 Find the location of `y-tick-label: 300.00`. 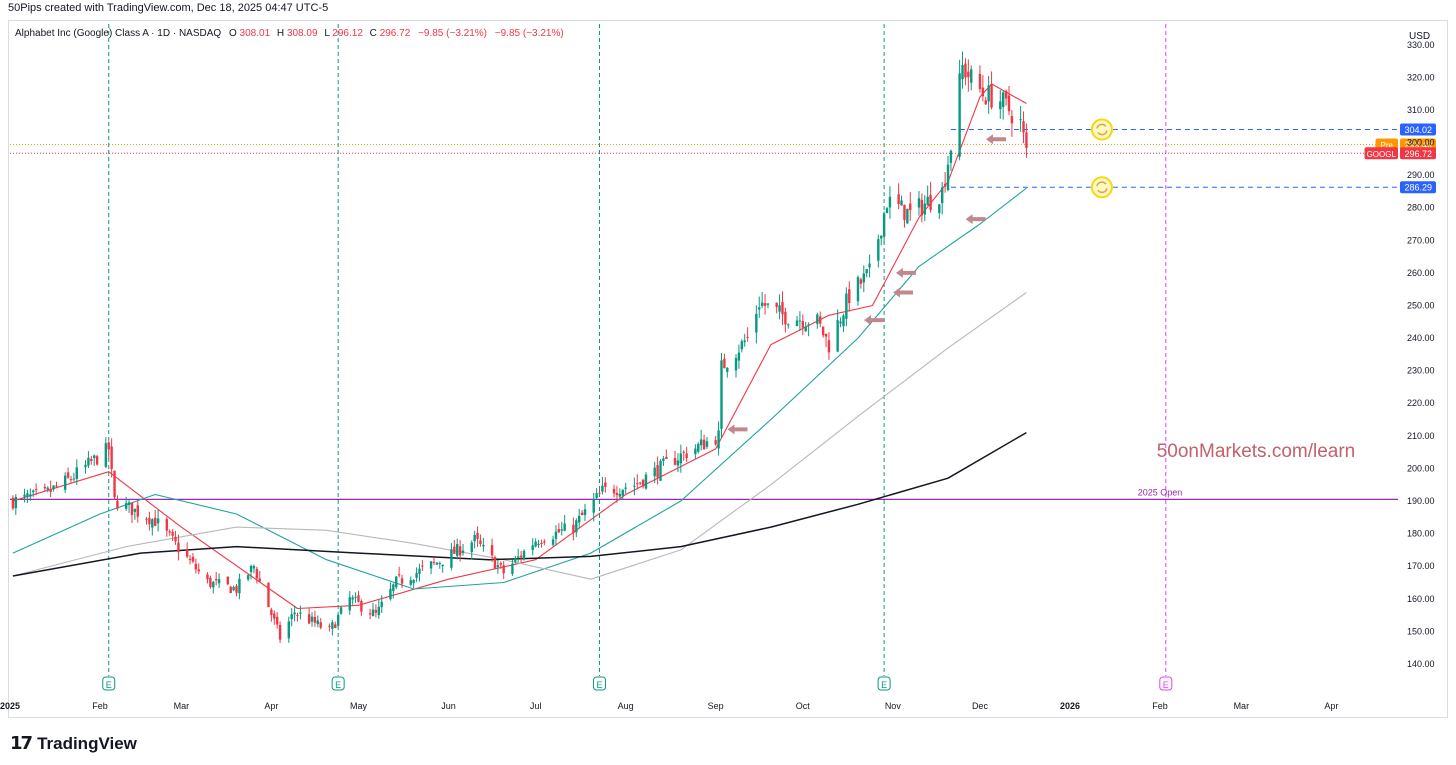

y-tick-label: 300.00 is located at coordinates (1421, 143).